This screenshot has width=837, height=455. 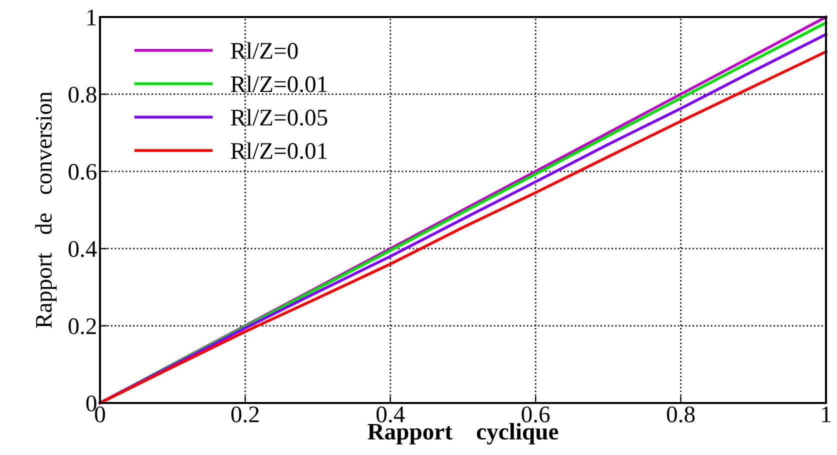 What do you see at coordinates (82, 94) in the screenshot?
I see `y-tick-label: 0.8` at bounding box center [82, 94].